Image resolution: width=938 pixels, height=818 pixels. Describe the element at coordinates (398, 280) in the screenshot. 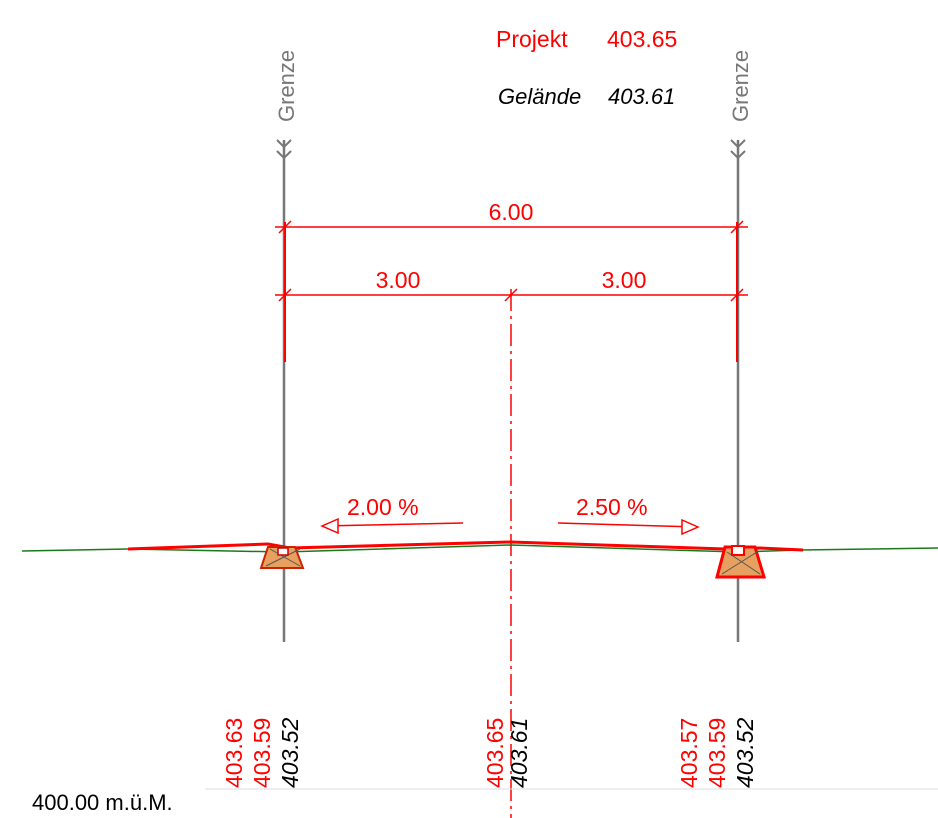

I see `dimension-left-label: 3.00` at that location.